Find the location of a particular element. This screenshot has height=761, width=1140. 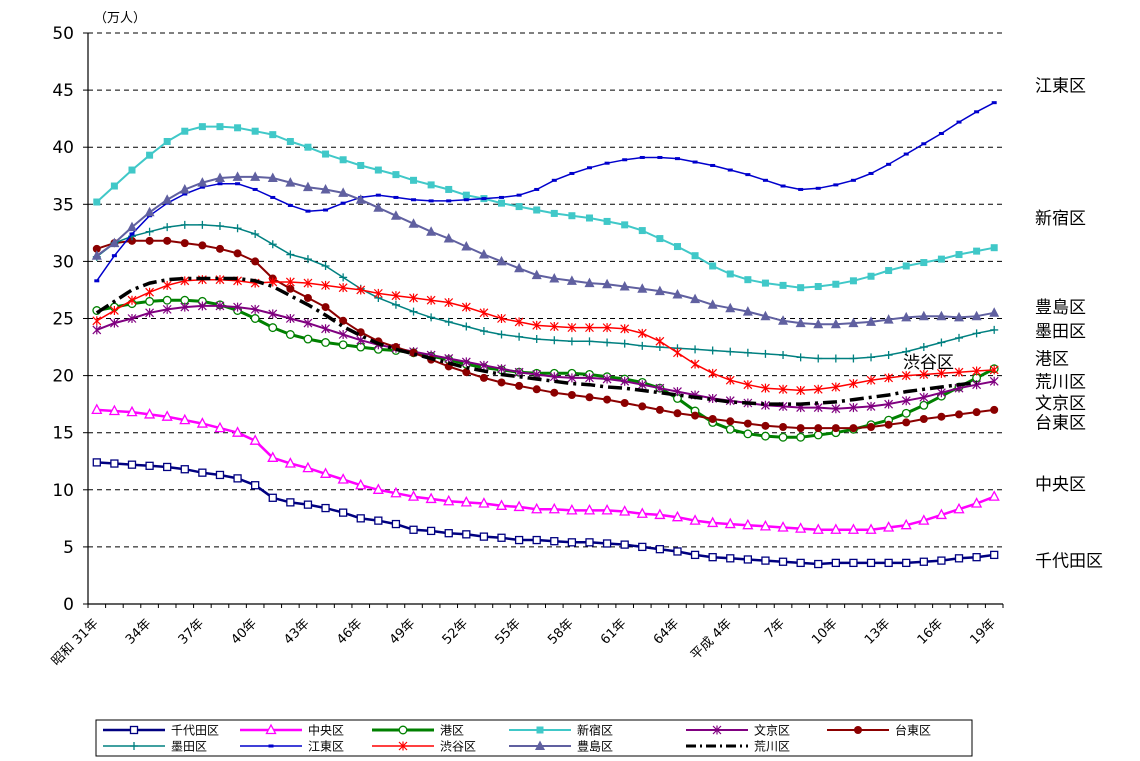

x-tick-label: 49年 is located at coordinates (402, 631).